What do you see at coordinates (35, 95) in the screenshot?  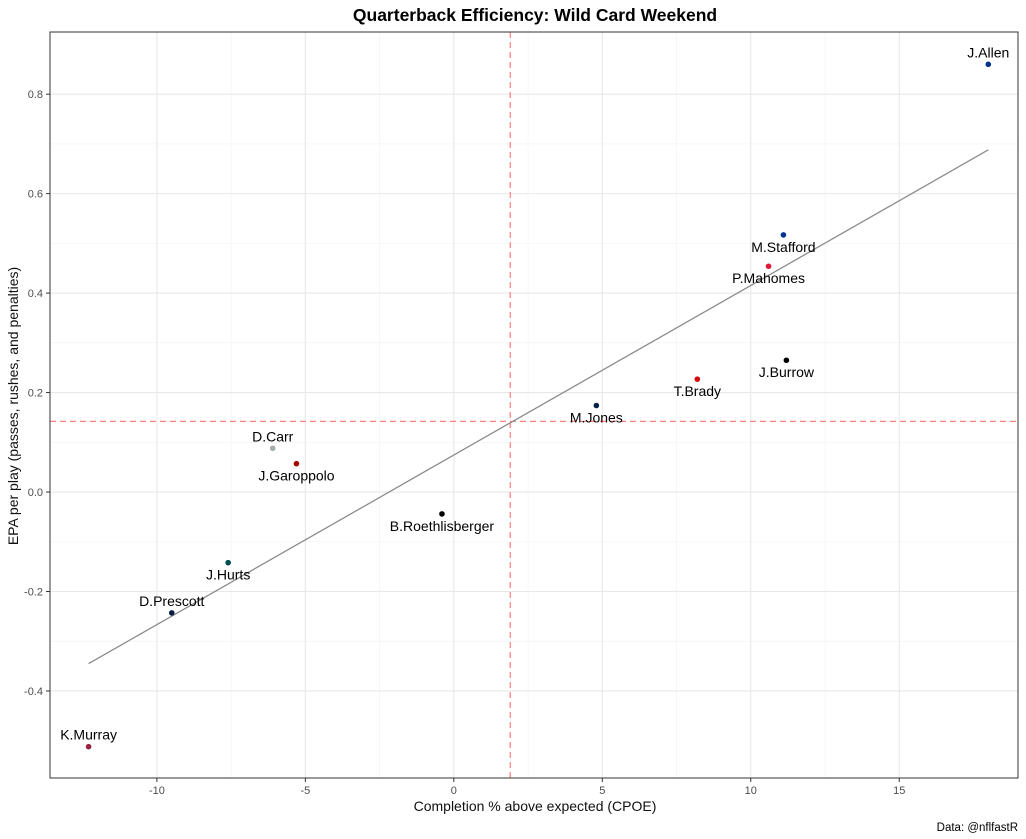 I see `y-tick-label: 0.8` at bounding box center [35, 95].